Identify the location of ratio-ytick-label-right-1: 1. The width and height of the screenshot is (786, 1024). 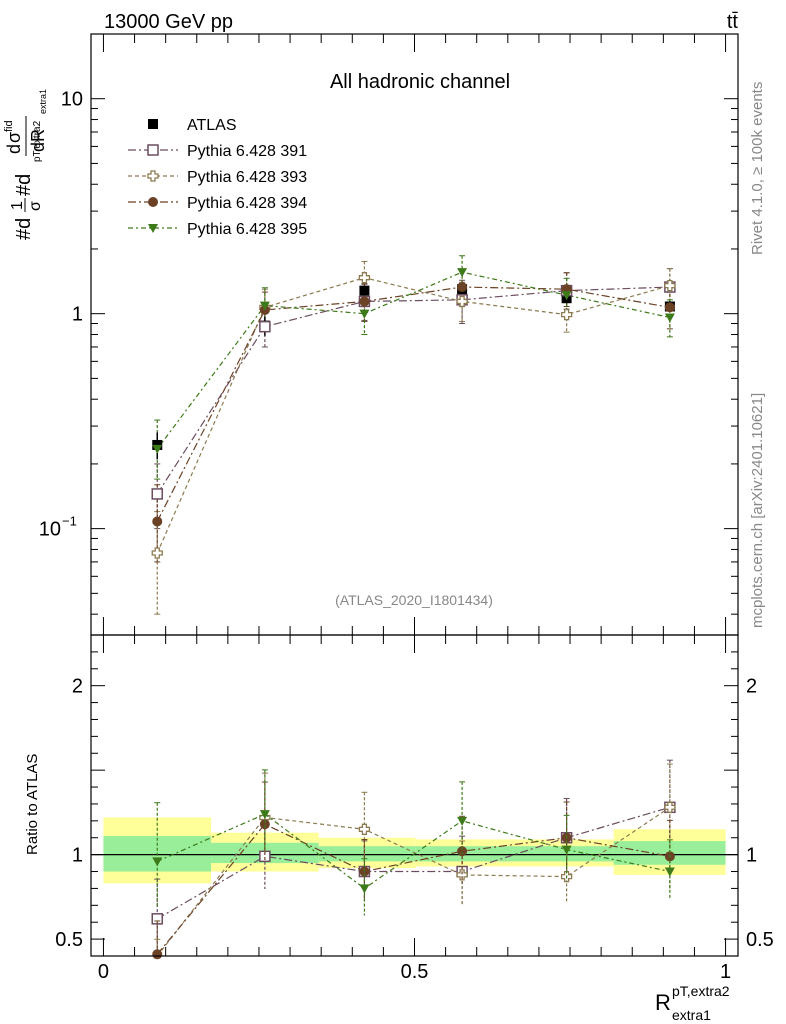
(751, 856).